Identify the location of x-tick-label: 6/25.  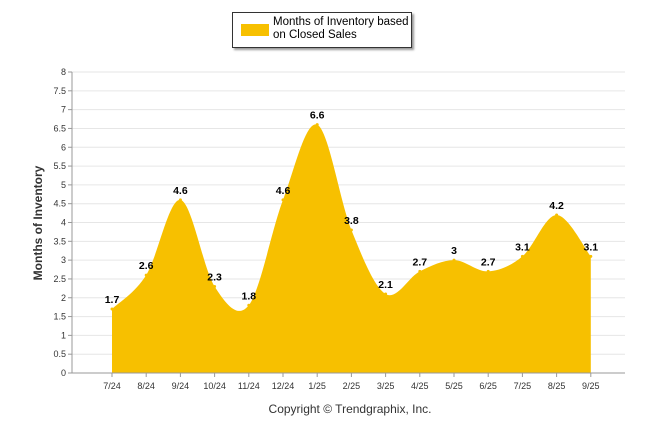
(488, 386).